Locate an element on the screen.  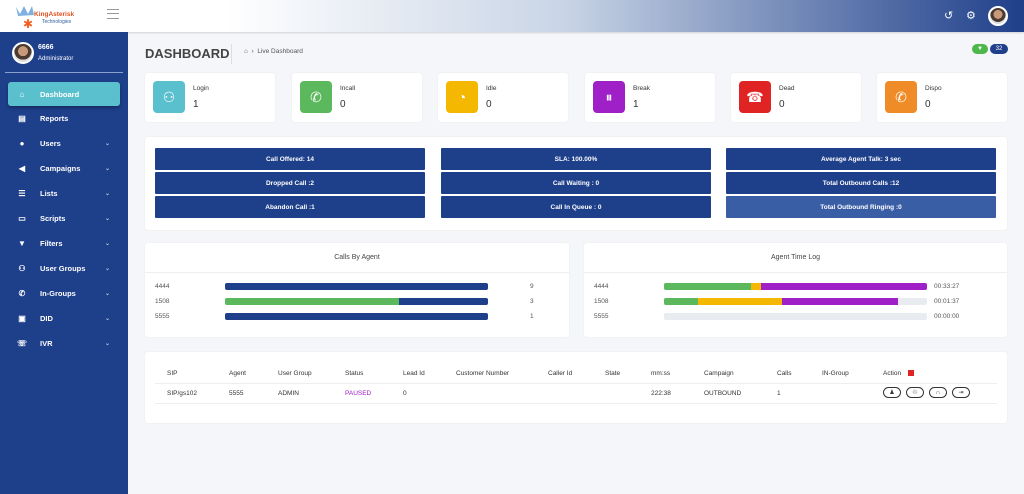
summary-stat: Total Outbound Calls :12 is located at coordinates (861, 183).